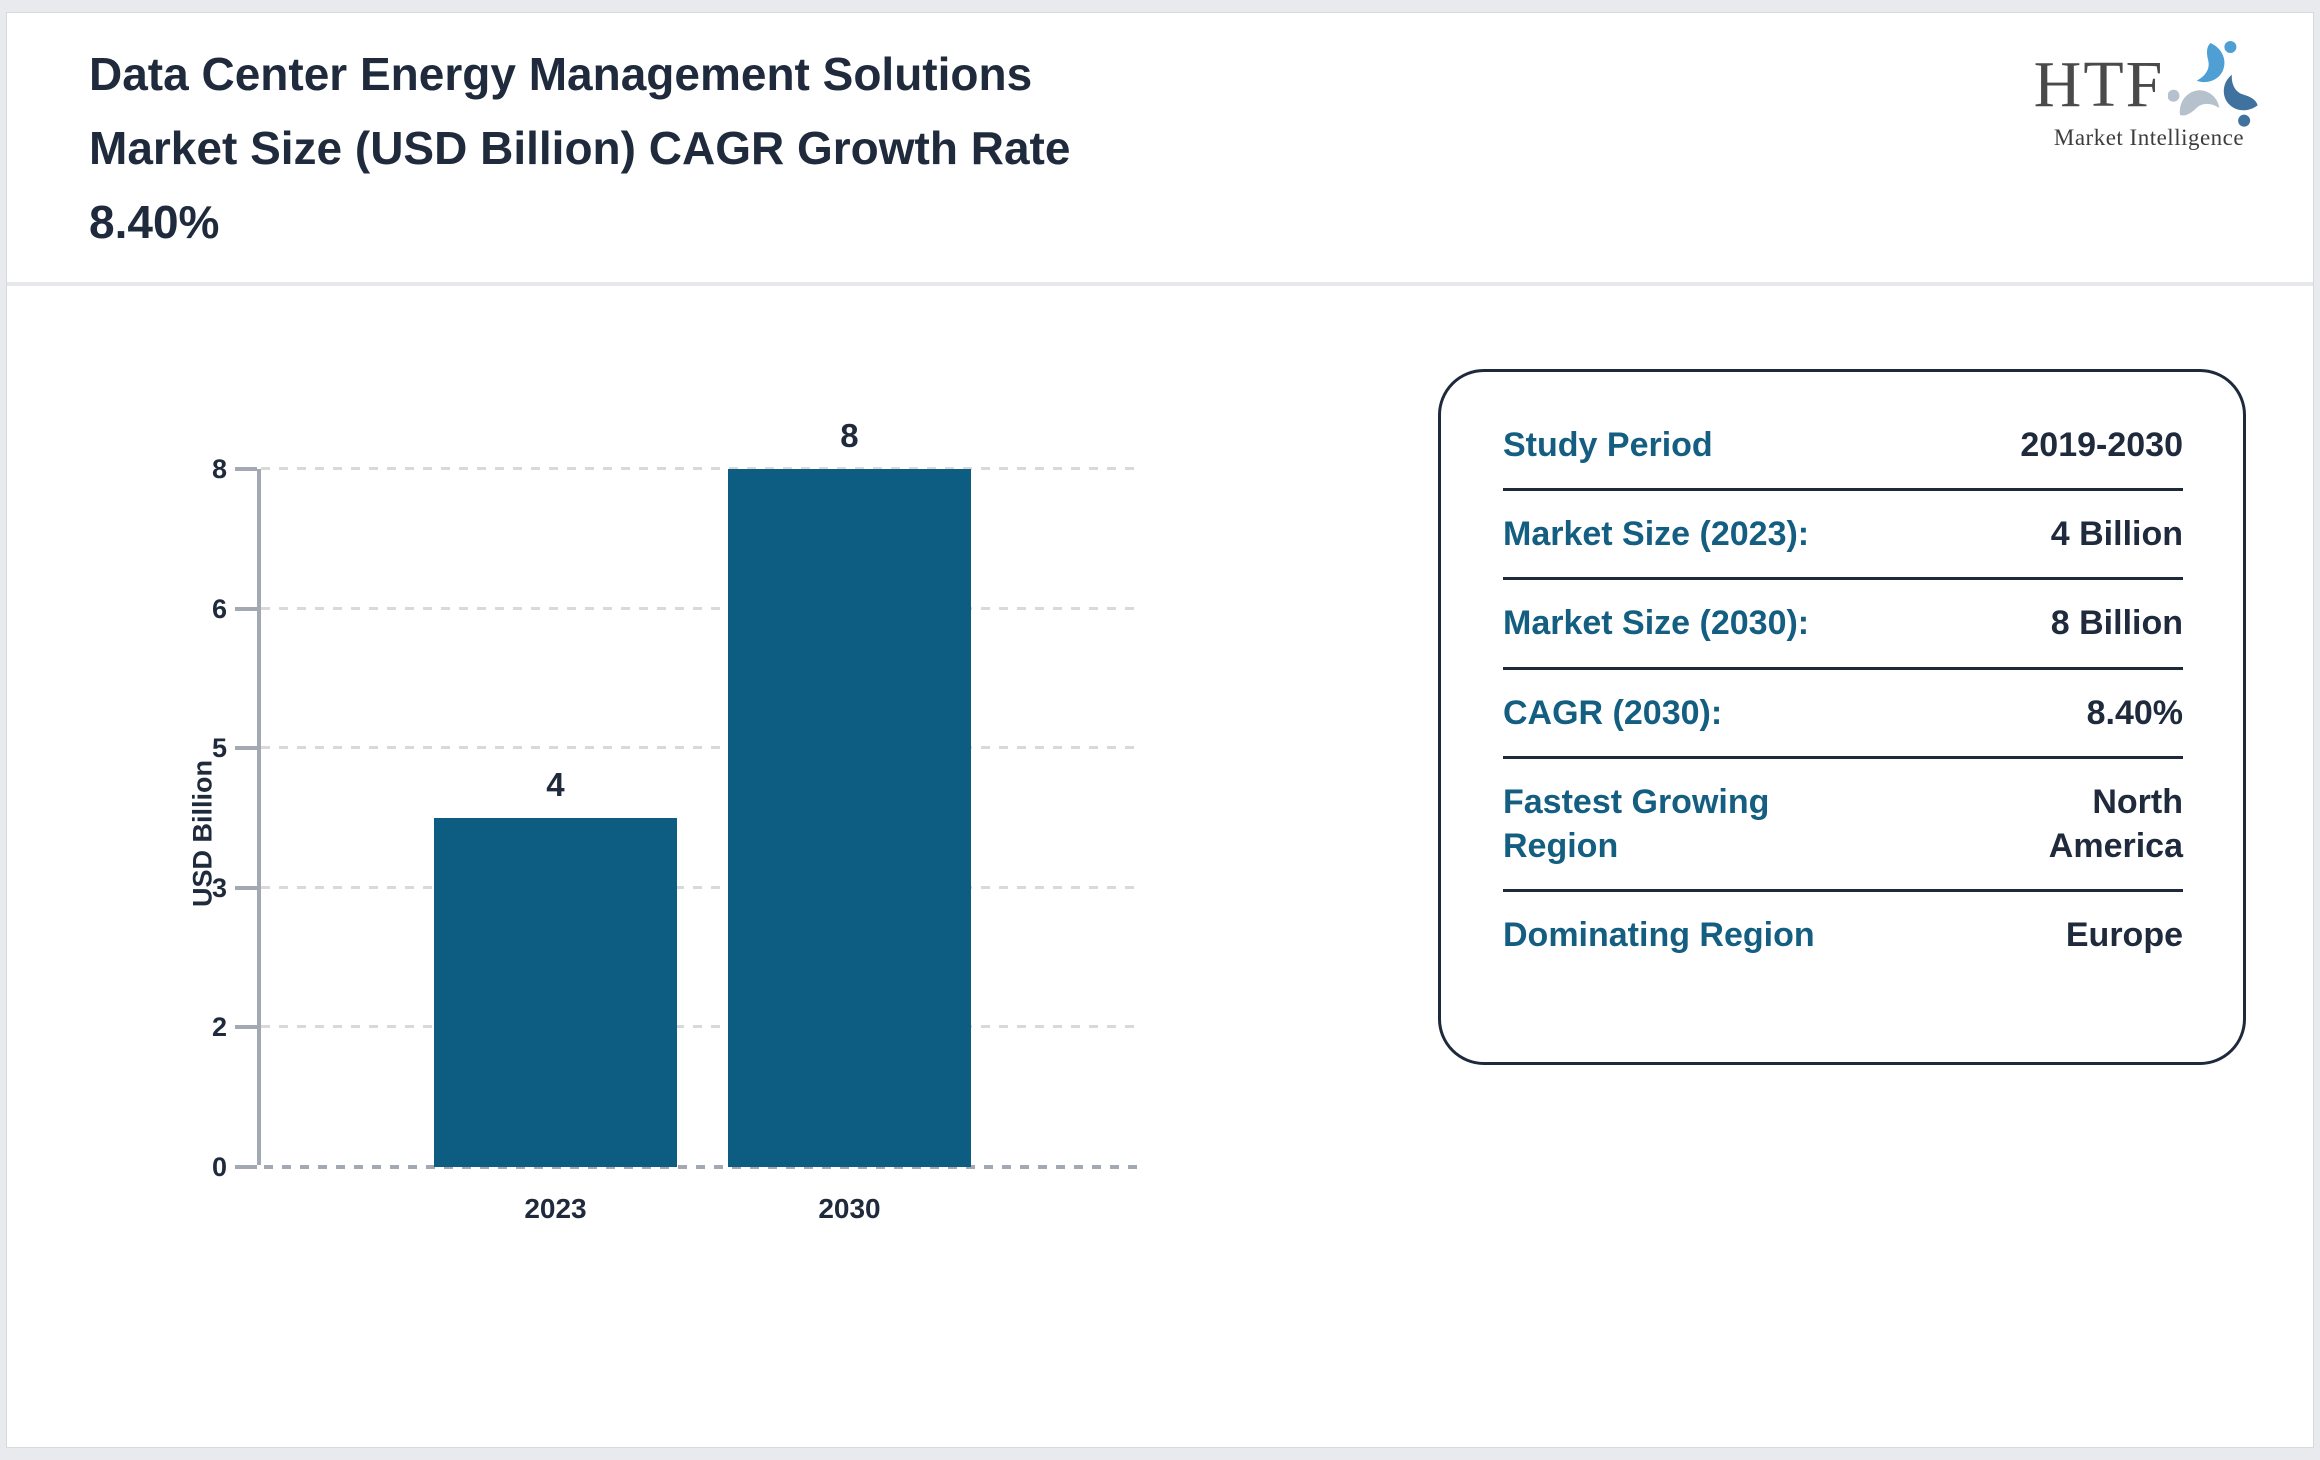 The image size is (2320, 1460). What do you see at coordinates (561, 74) in the screenshot?
I see `title-line-1: Data Center Energy Management Solutions` at bounding box center [561, 74].